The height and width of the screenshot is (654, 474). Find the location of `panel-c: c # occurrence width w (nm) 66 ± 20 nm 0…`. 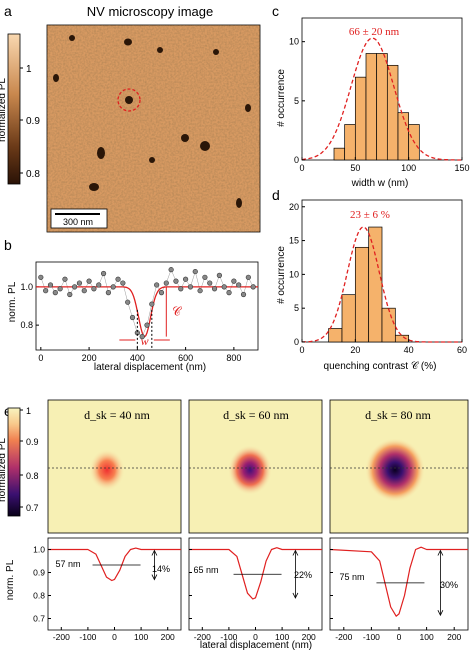

panel-c: c # occurrence width w (nm) 66 ± 20 nm 0… is located at coordinates (371, 96).